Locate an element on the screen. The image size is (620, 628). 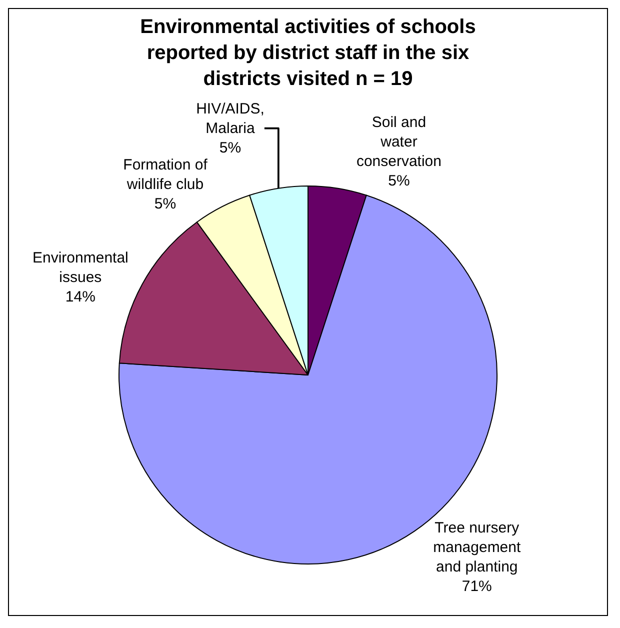
chart-title: Environmental activities of schools reported by district staff in the six districts visited n = 19 is located at coordinates (308, 53).